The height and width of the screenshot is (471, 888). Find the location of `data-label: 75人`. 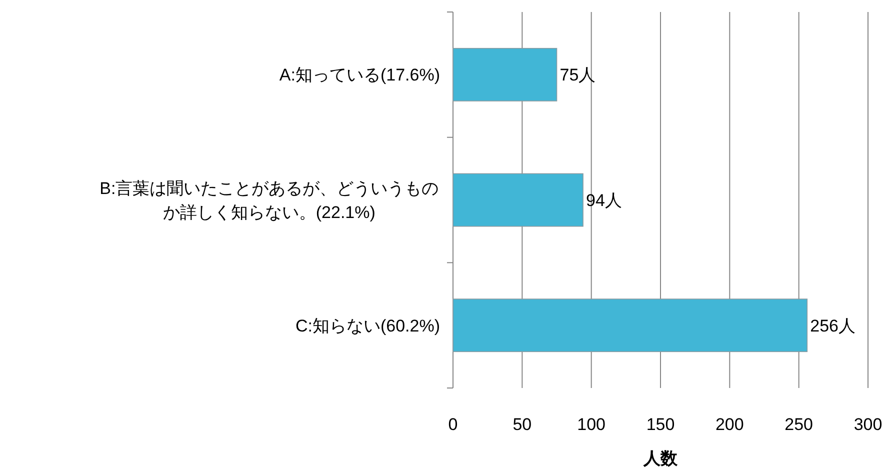

data-label: 75人 is located at coordinates (578, 75).